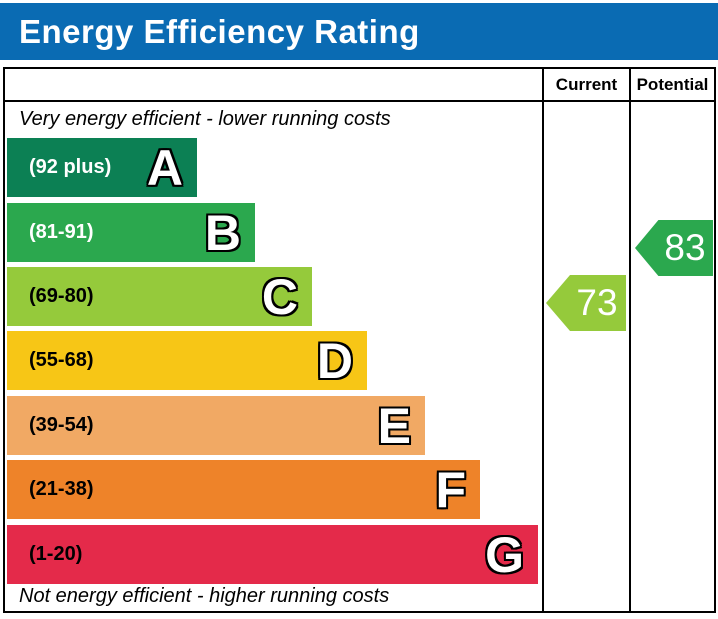  I want to click on band-e-letter: E, so click(394, 425).